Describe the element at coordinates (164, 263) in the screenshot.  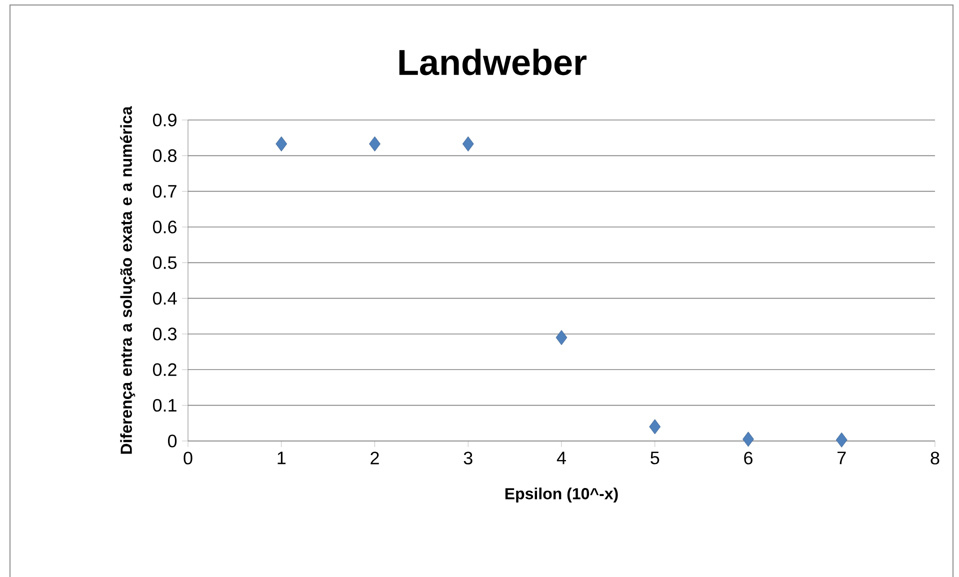
I see `y-tick-label: 0.5` at that location.